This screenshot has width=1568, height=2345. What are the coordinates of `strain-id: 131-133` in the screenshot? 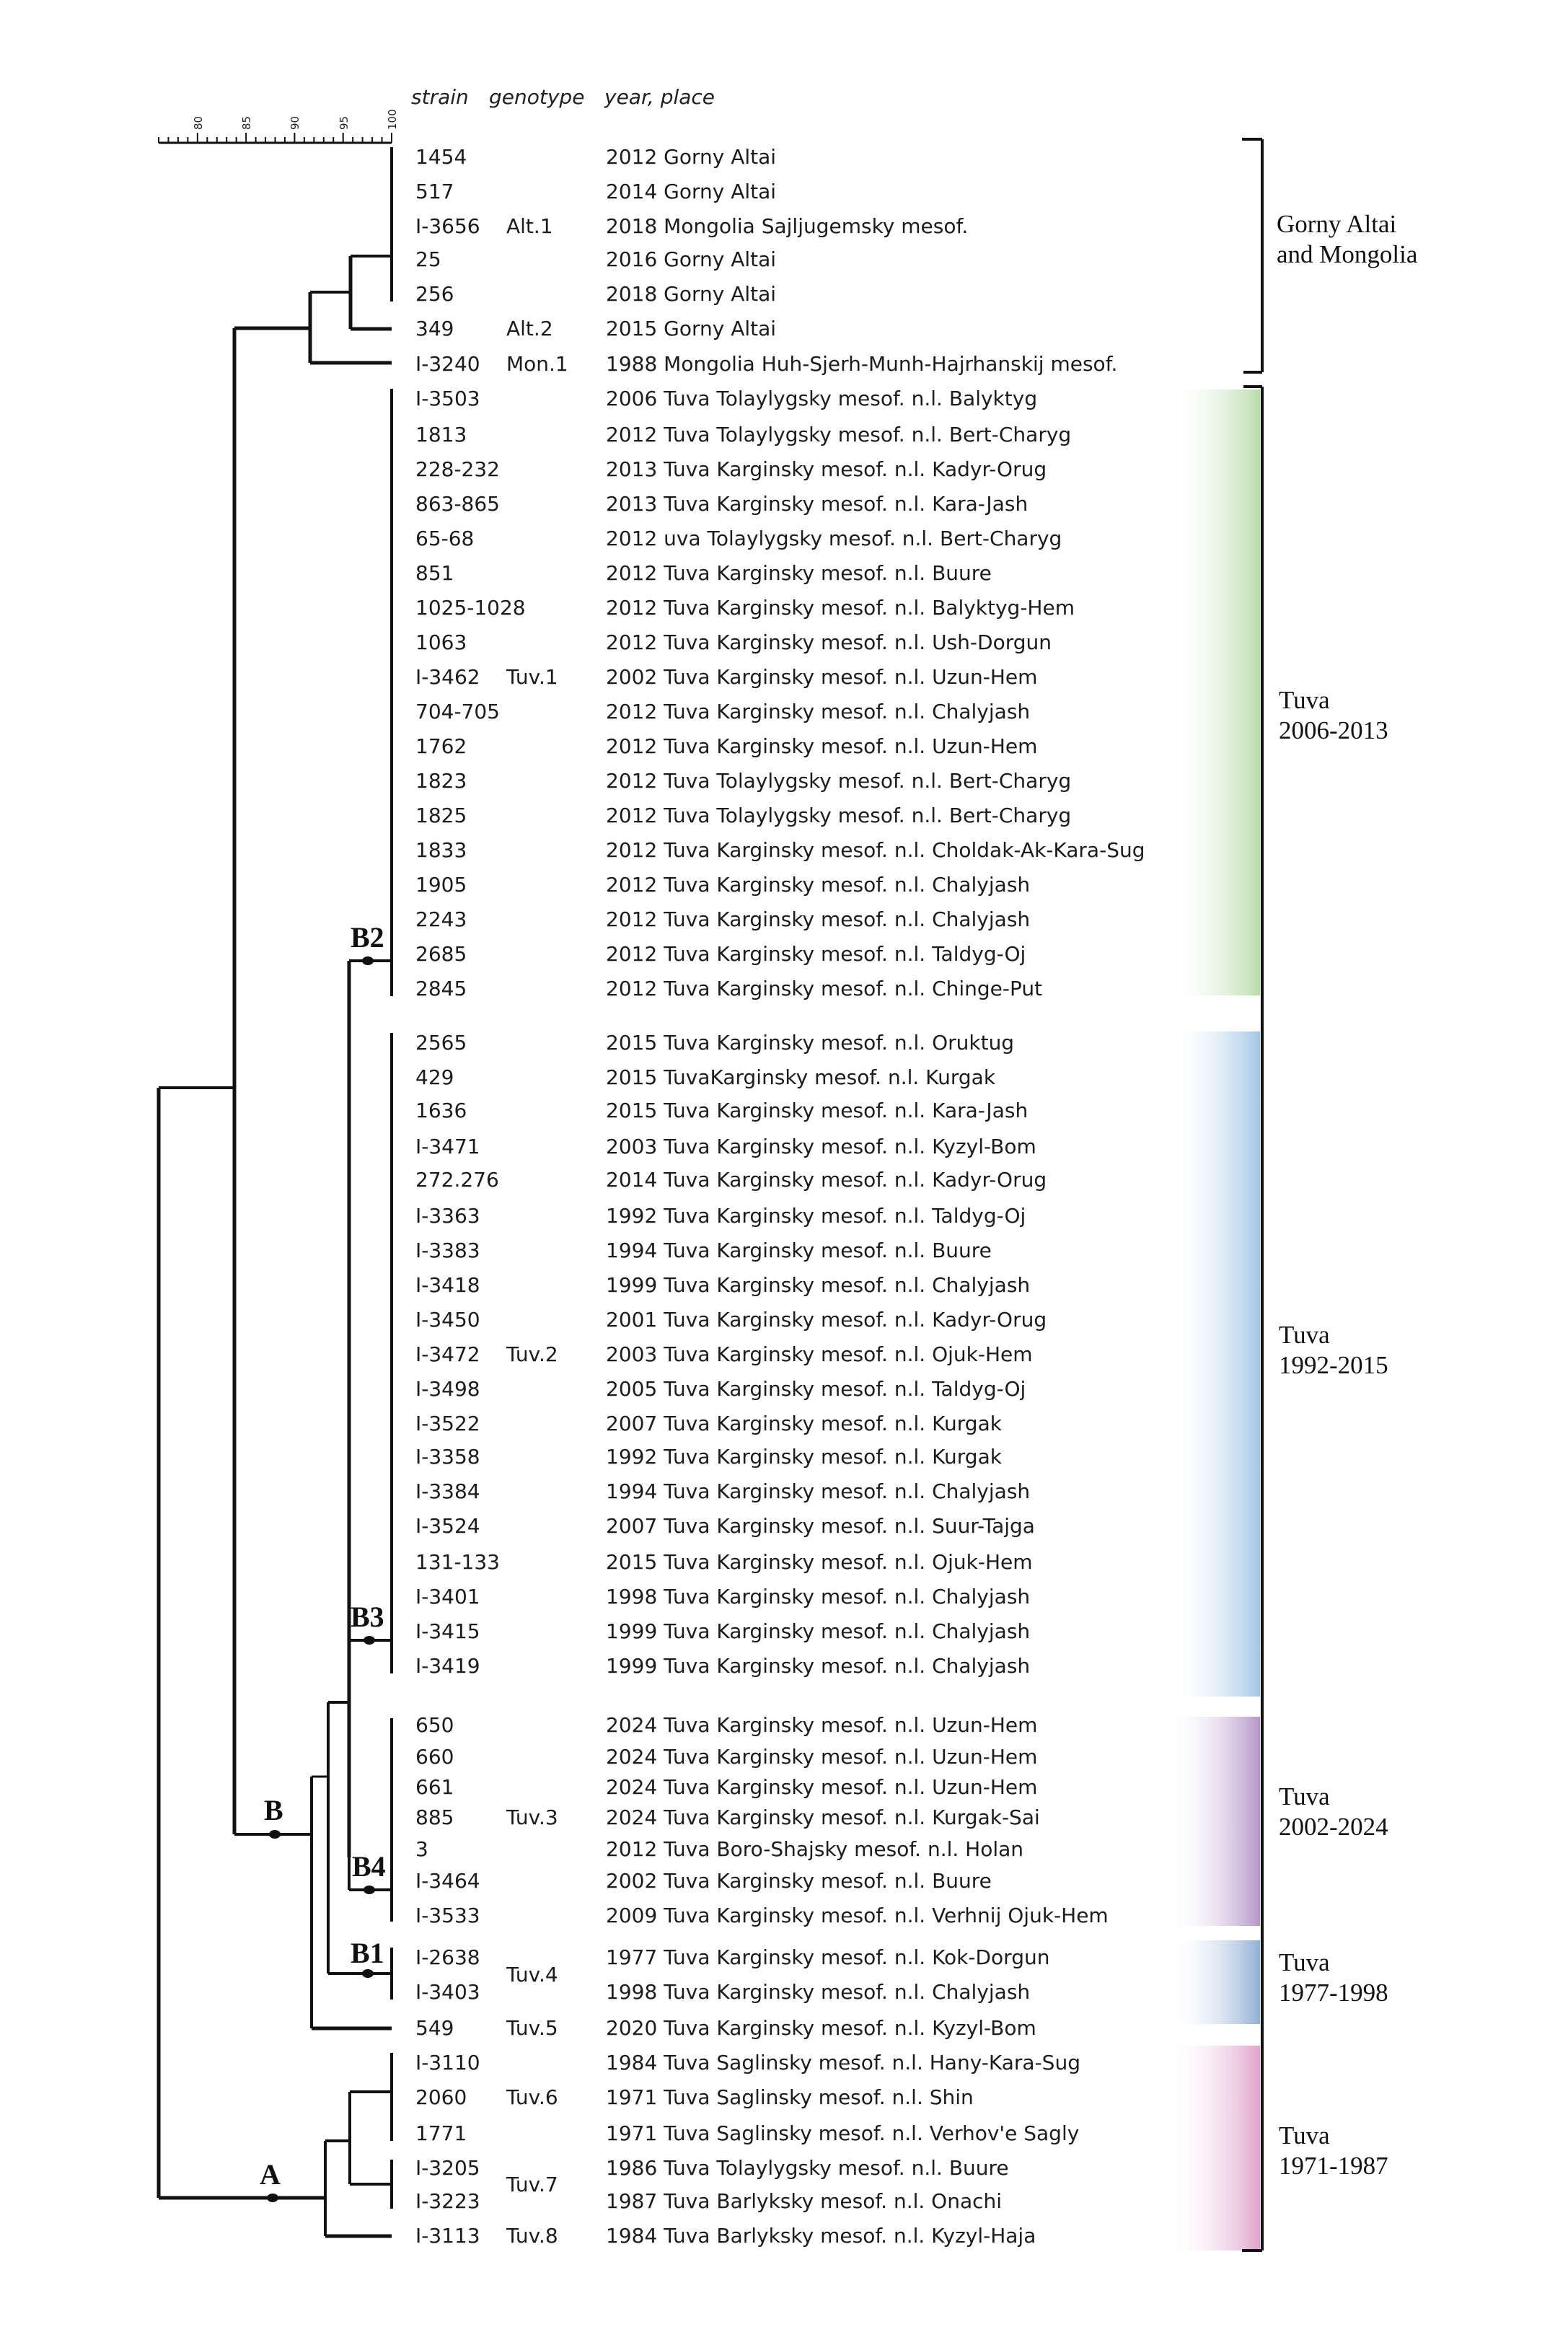 It's located at (457, 1562).